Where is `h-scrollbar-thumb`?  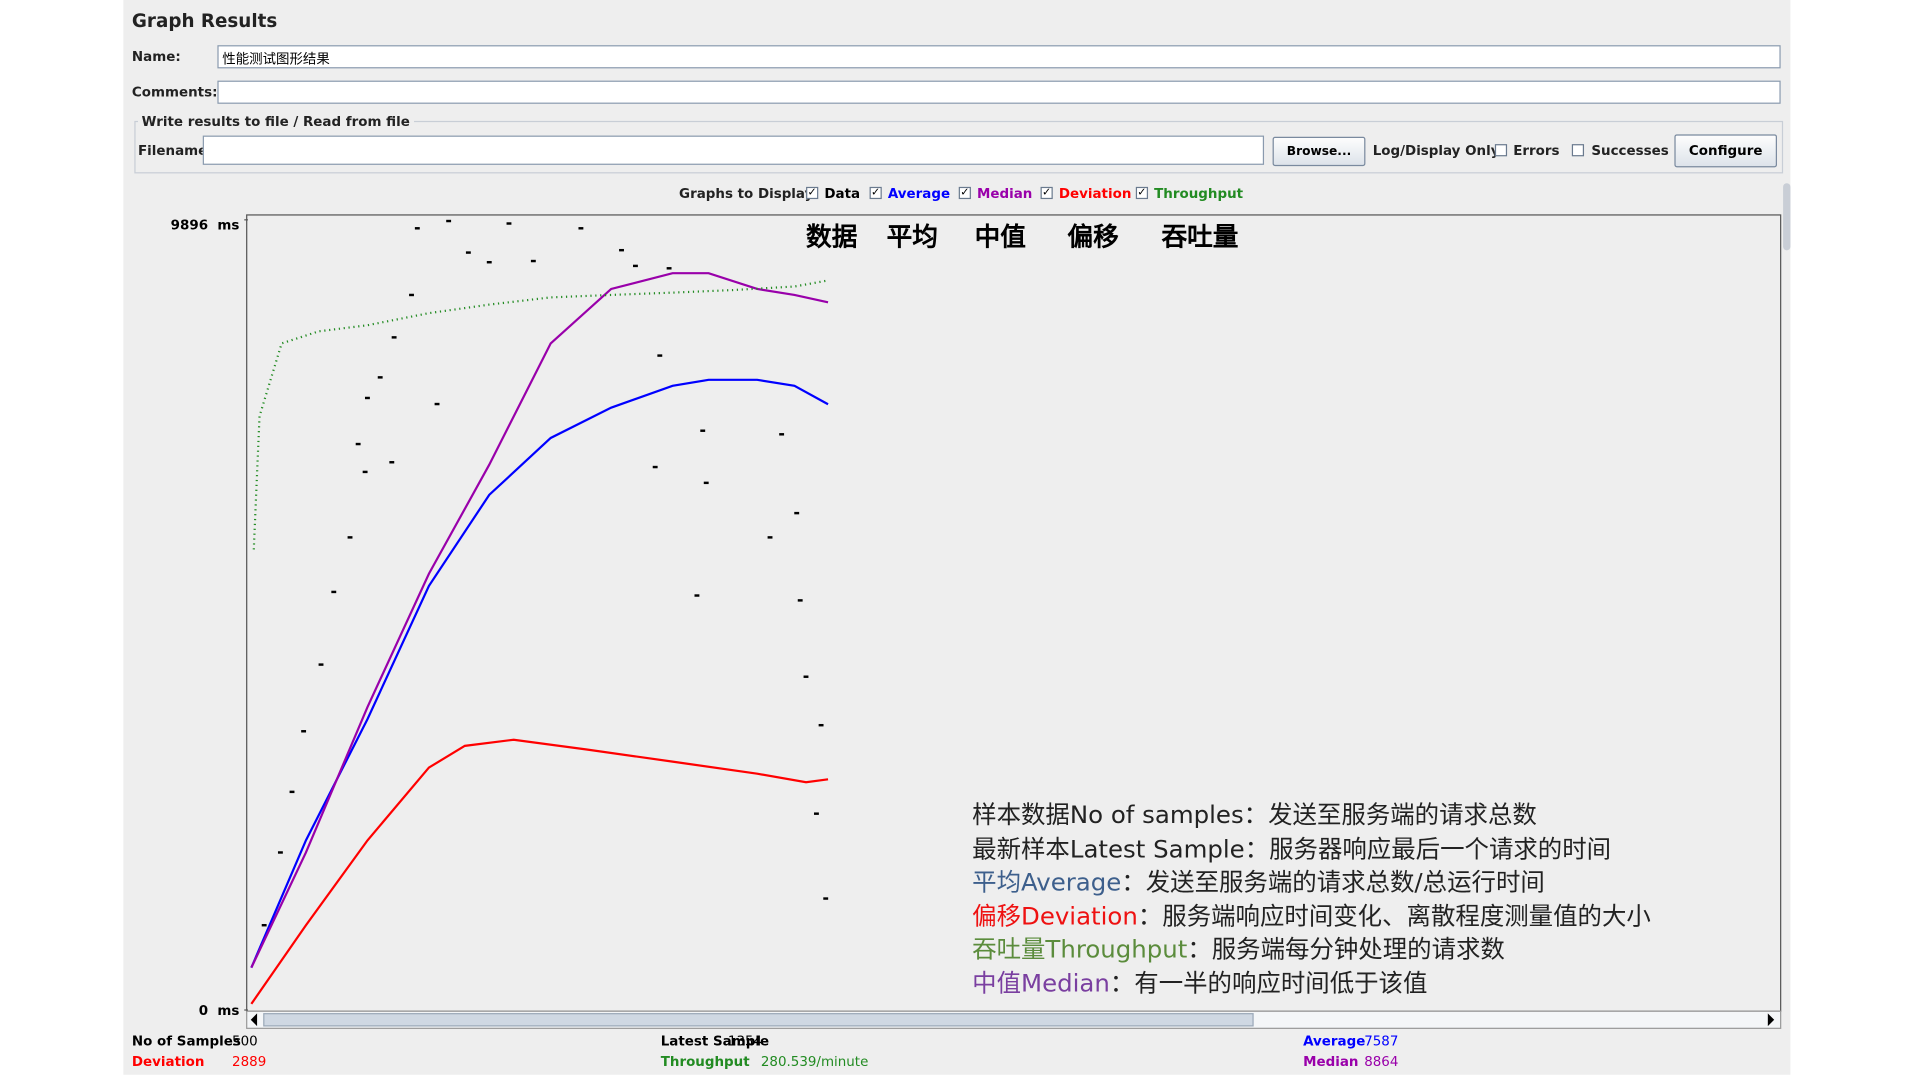
h-scrollbar-thumb is located at coordinates (758, 1020).